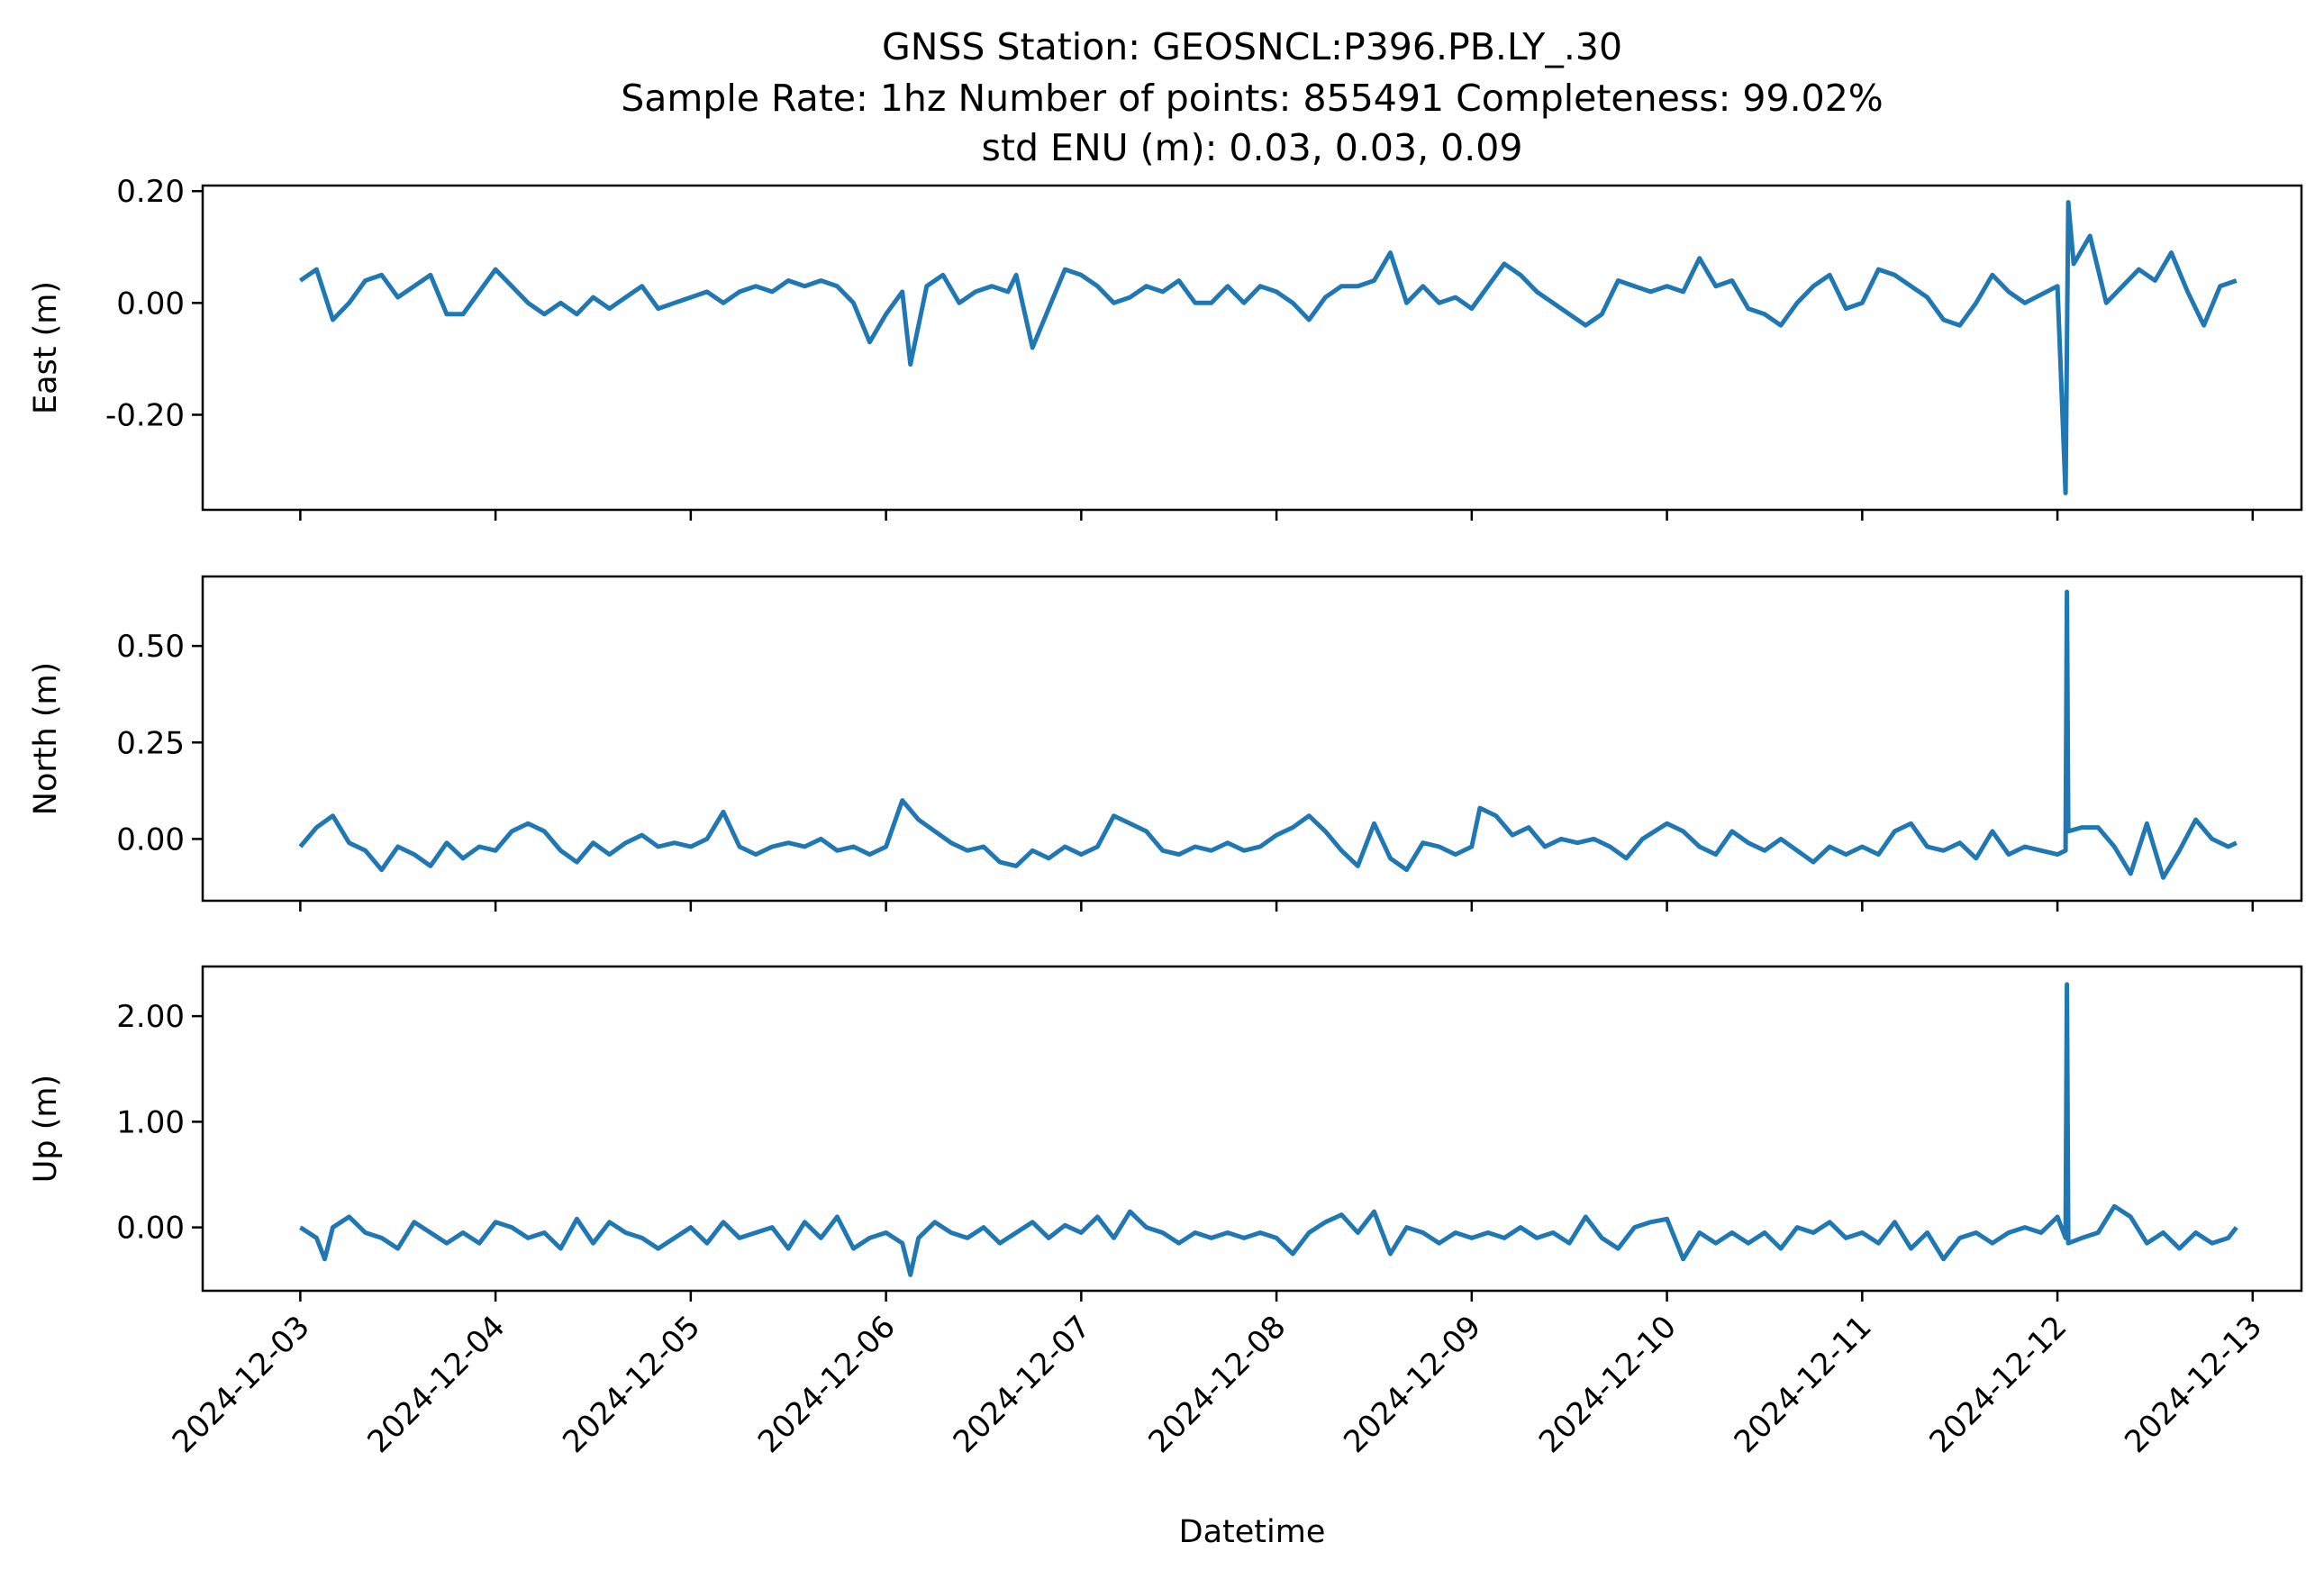 This screenshot has width=2324, height=1579. What do you see at coordinates (1804, 1384) in the screenshot?
I see `x-tick-label: 2024-12-11` at bounding box center [1804, 1384].